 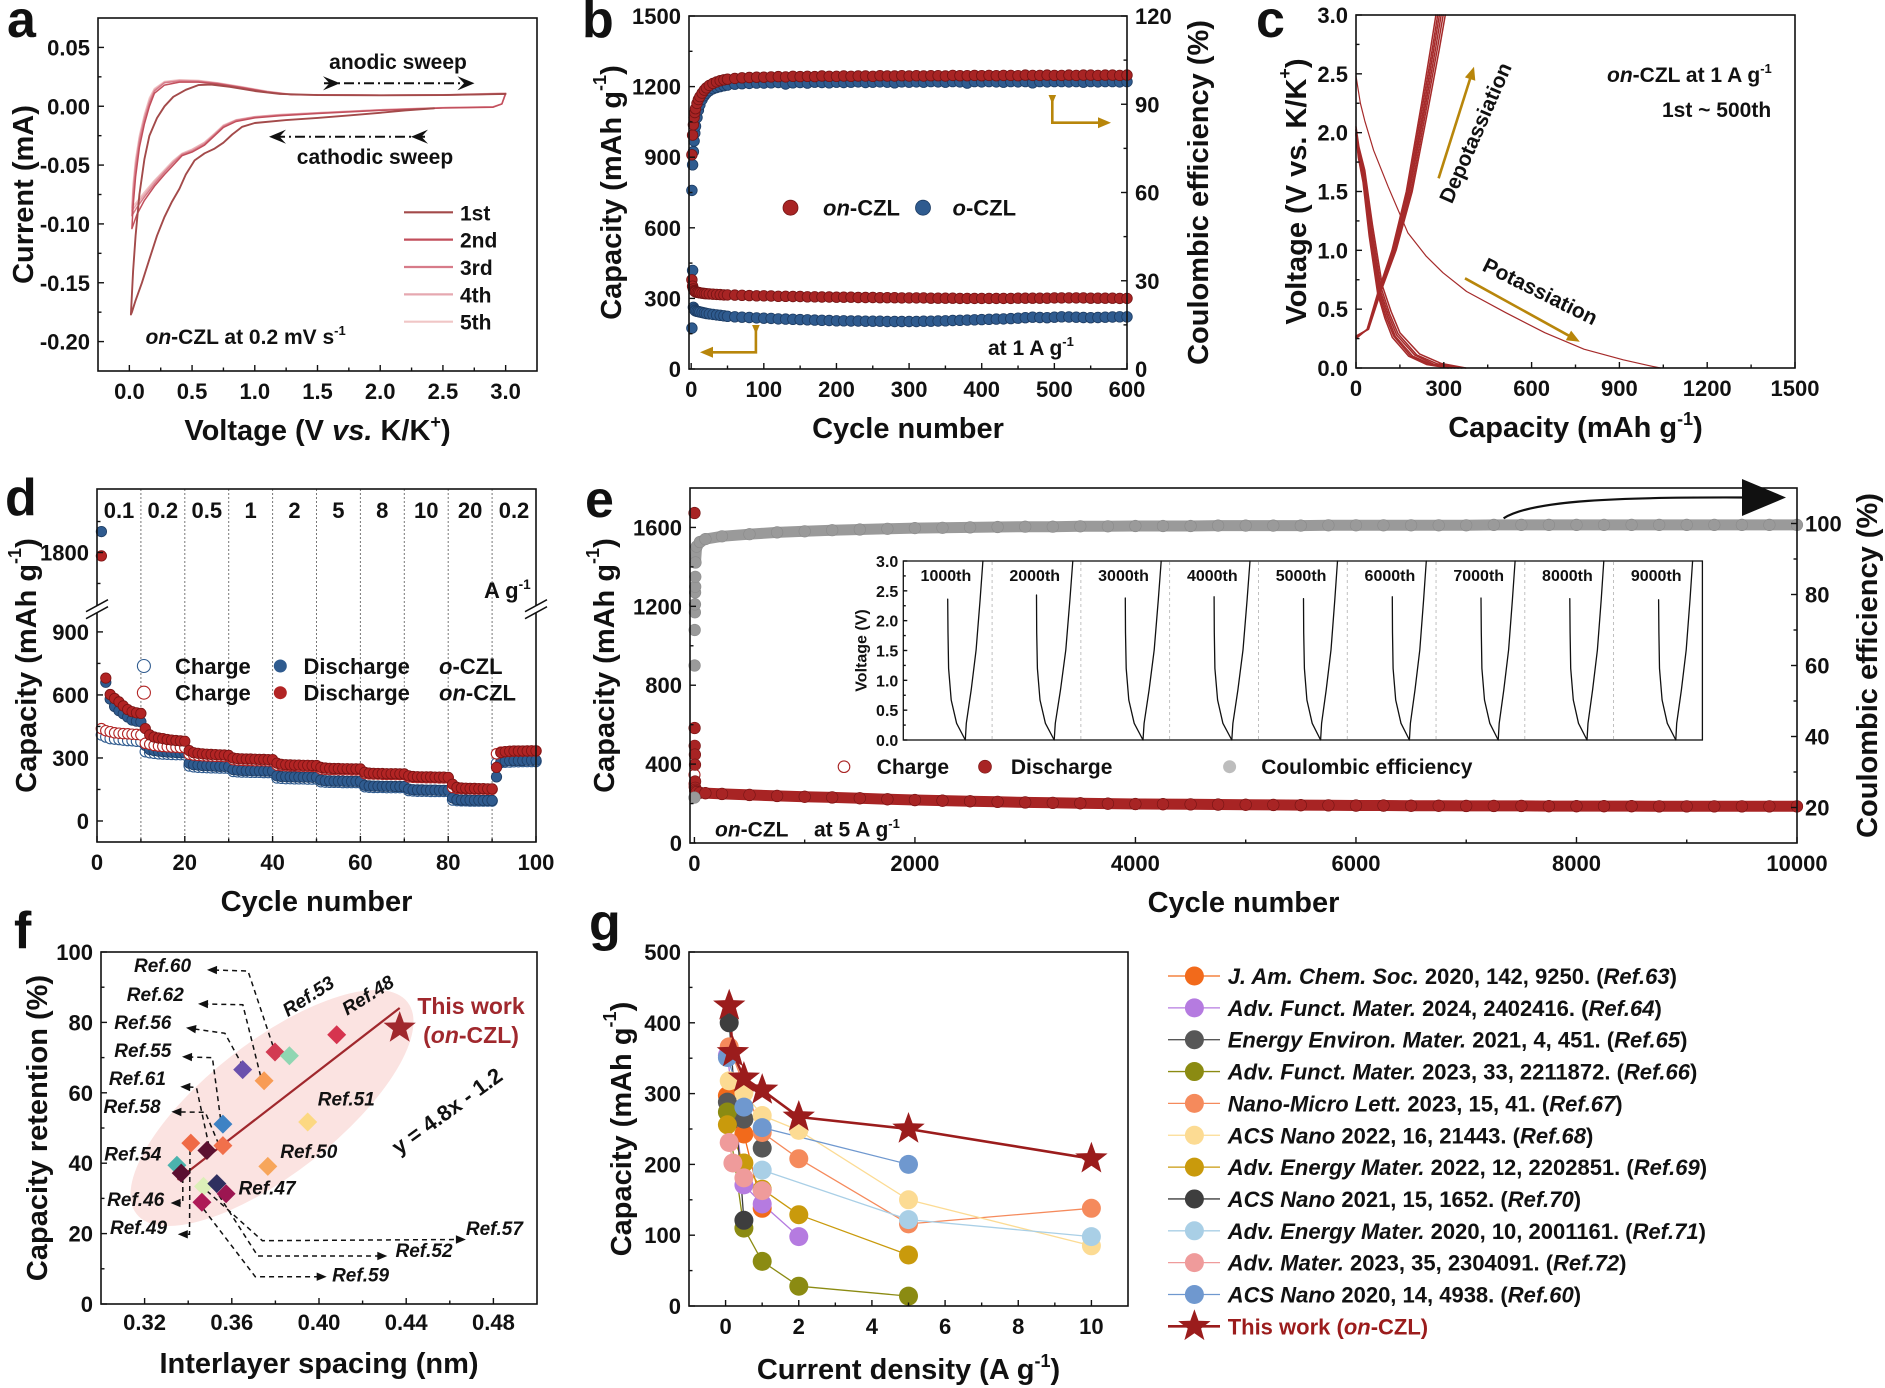 What do you see at coordinates (319, 155) in the screenshot?
I see `cv-curve-2nd` at bounding box center [319, 155].